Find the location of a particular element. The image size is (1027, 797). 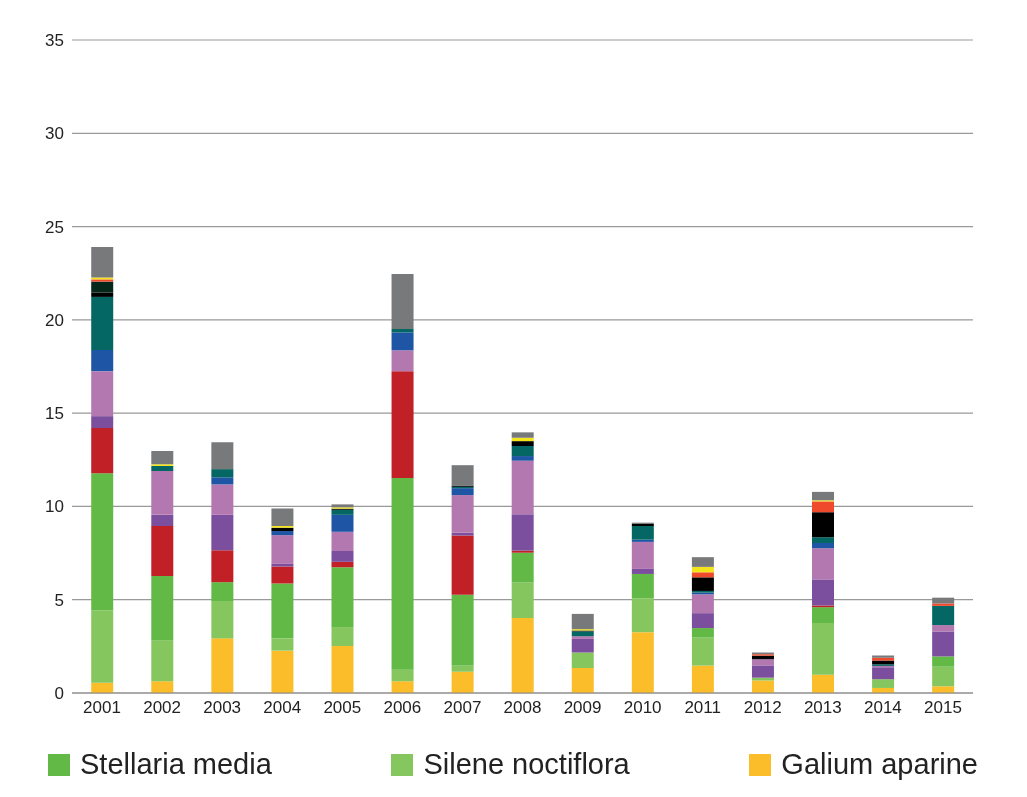

y-tick-label: 0 is located at coordinates (59, 694).